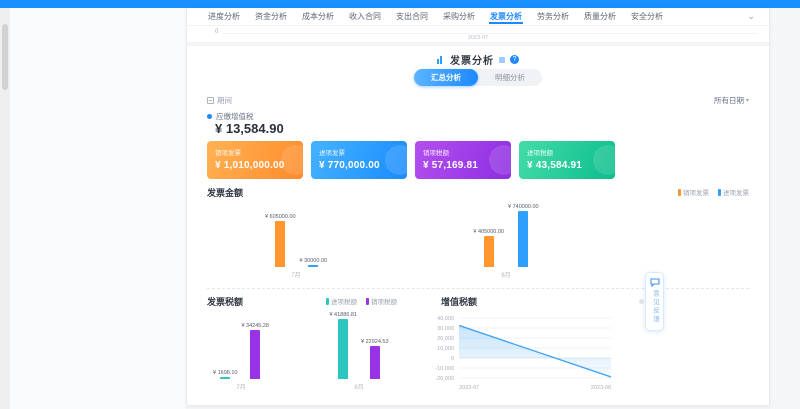  Describe the element at coordinates (235, 116) in the screenshot. I see `vat-due-label: 应缴增值税` at that location.